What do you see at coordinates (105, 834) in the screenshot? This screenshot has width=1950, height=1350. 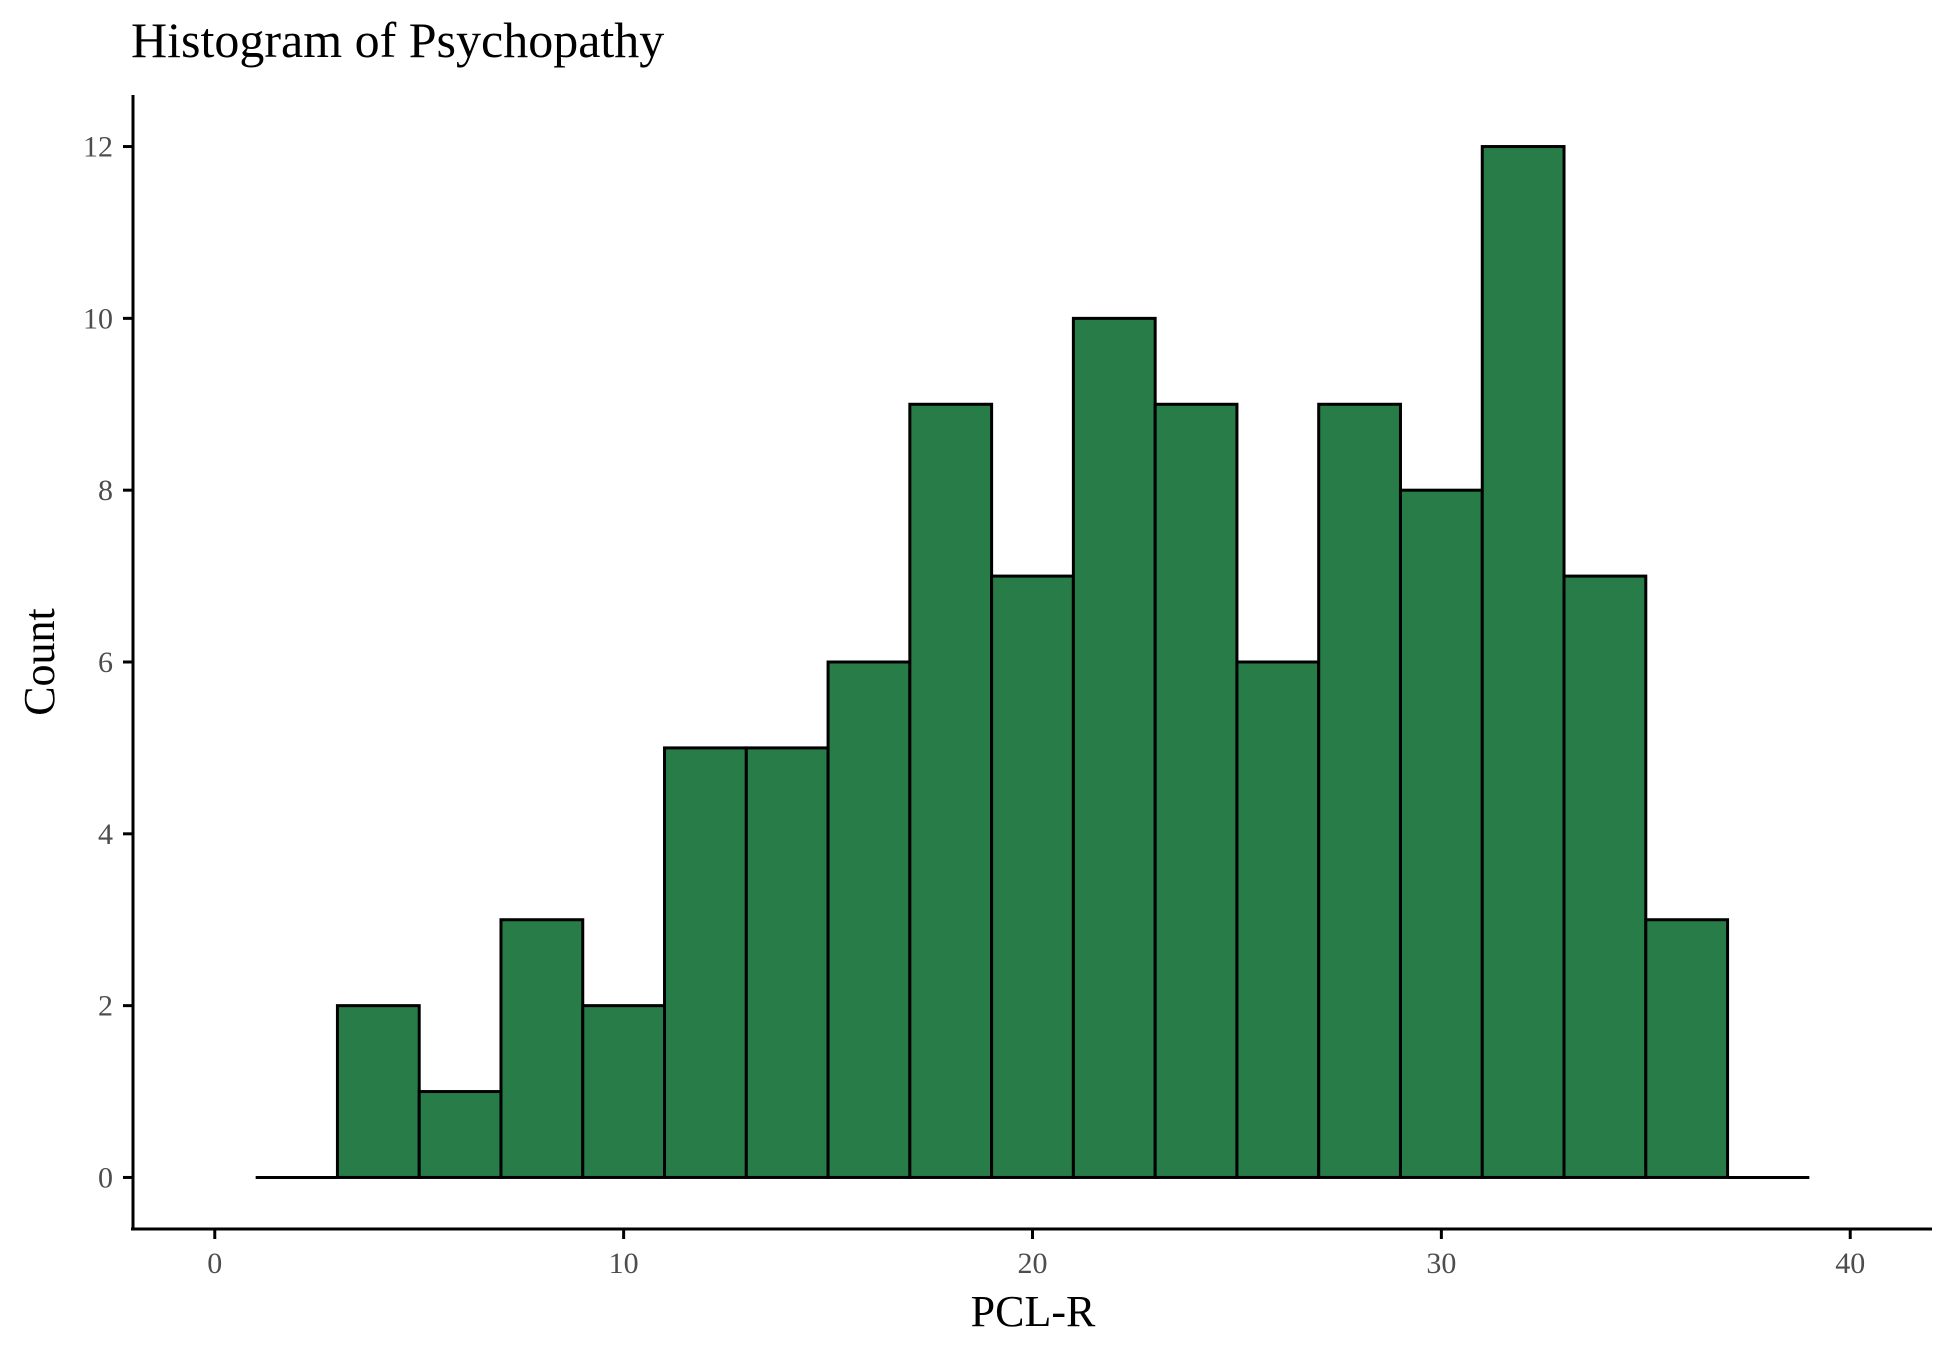 I see `y-tick-label: 4` at bounding box center [105, 834].